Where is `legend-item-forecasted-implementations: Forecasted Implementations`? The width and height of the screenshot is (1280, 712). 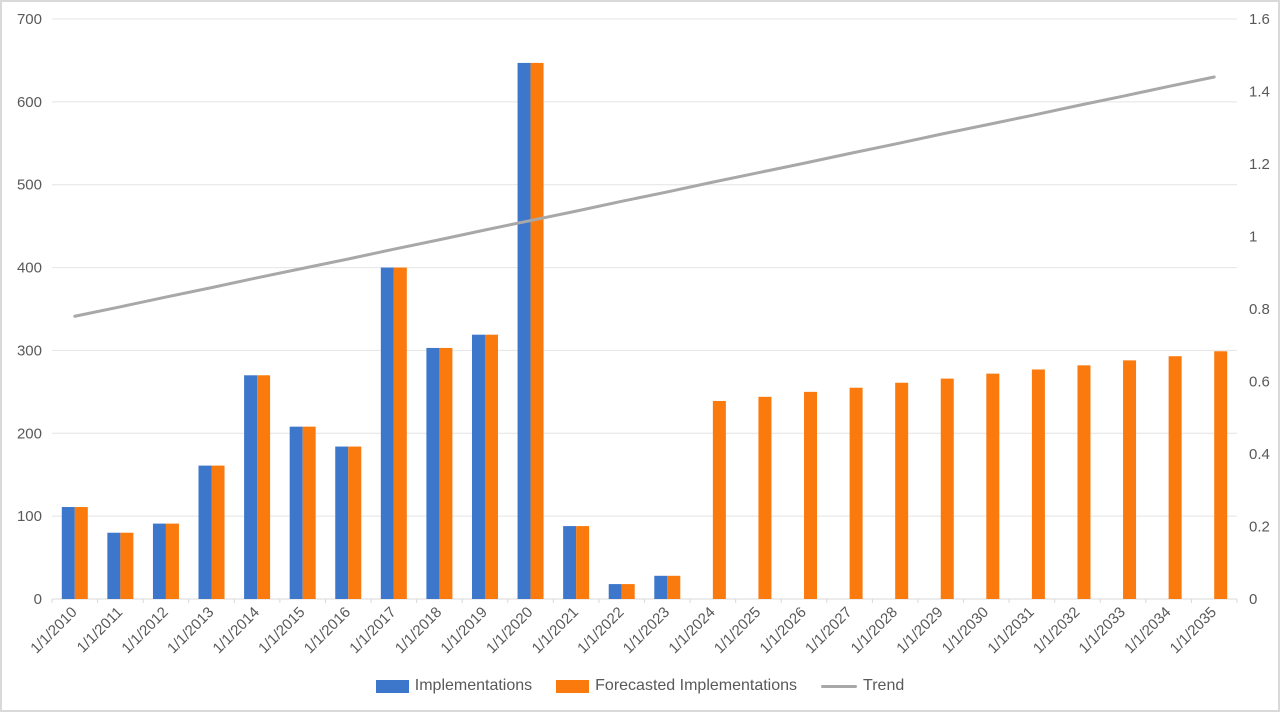 legend-item-forecasted-implementations: Forecasted Implementations is located at coordinates (676, 686).